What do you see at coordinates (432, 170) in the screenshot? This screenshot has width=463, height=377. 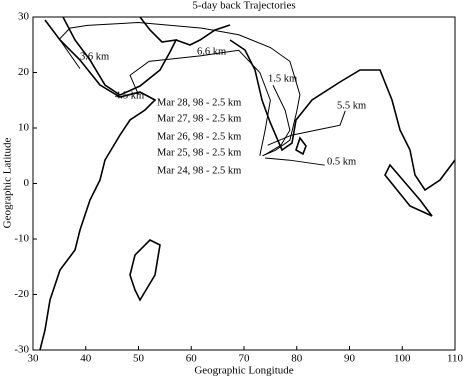 I see `malay-peninsula` at bounding box center [432, 170].